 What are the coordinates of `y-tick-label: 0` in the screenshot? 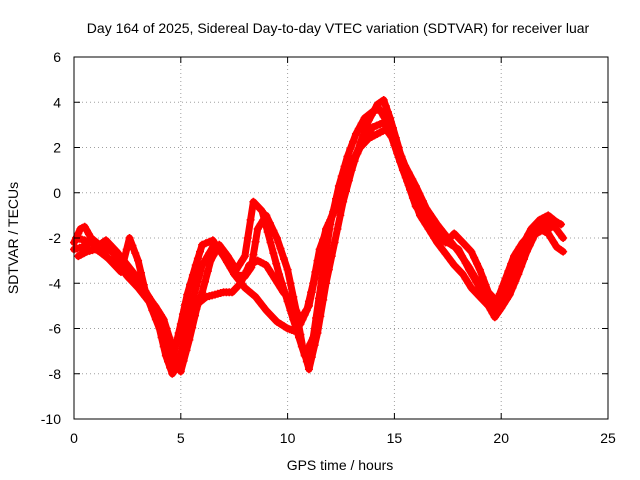 It's located at (57, 193).